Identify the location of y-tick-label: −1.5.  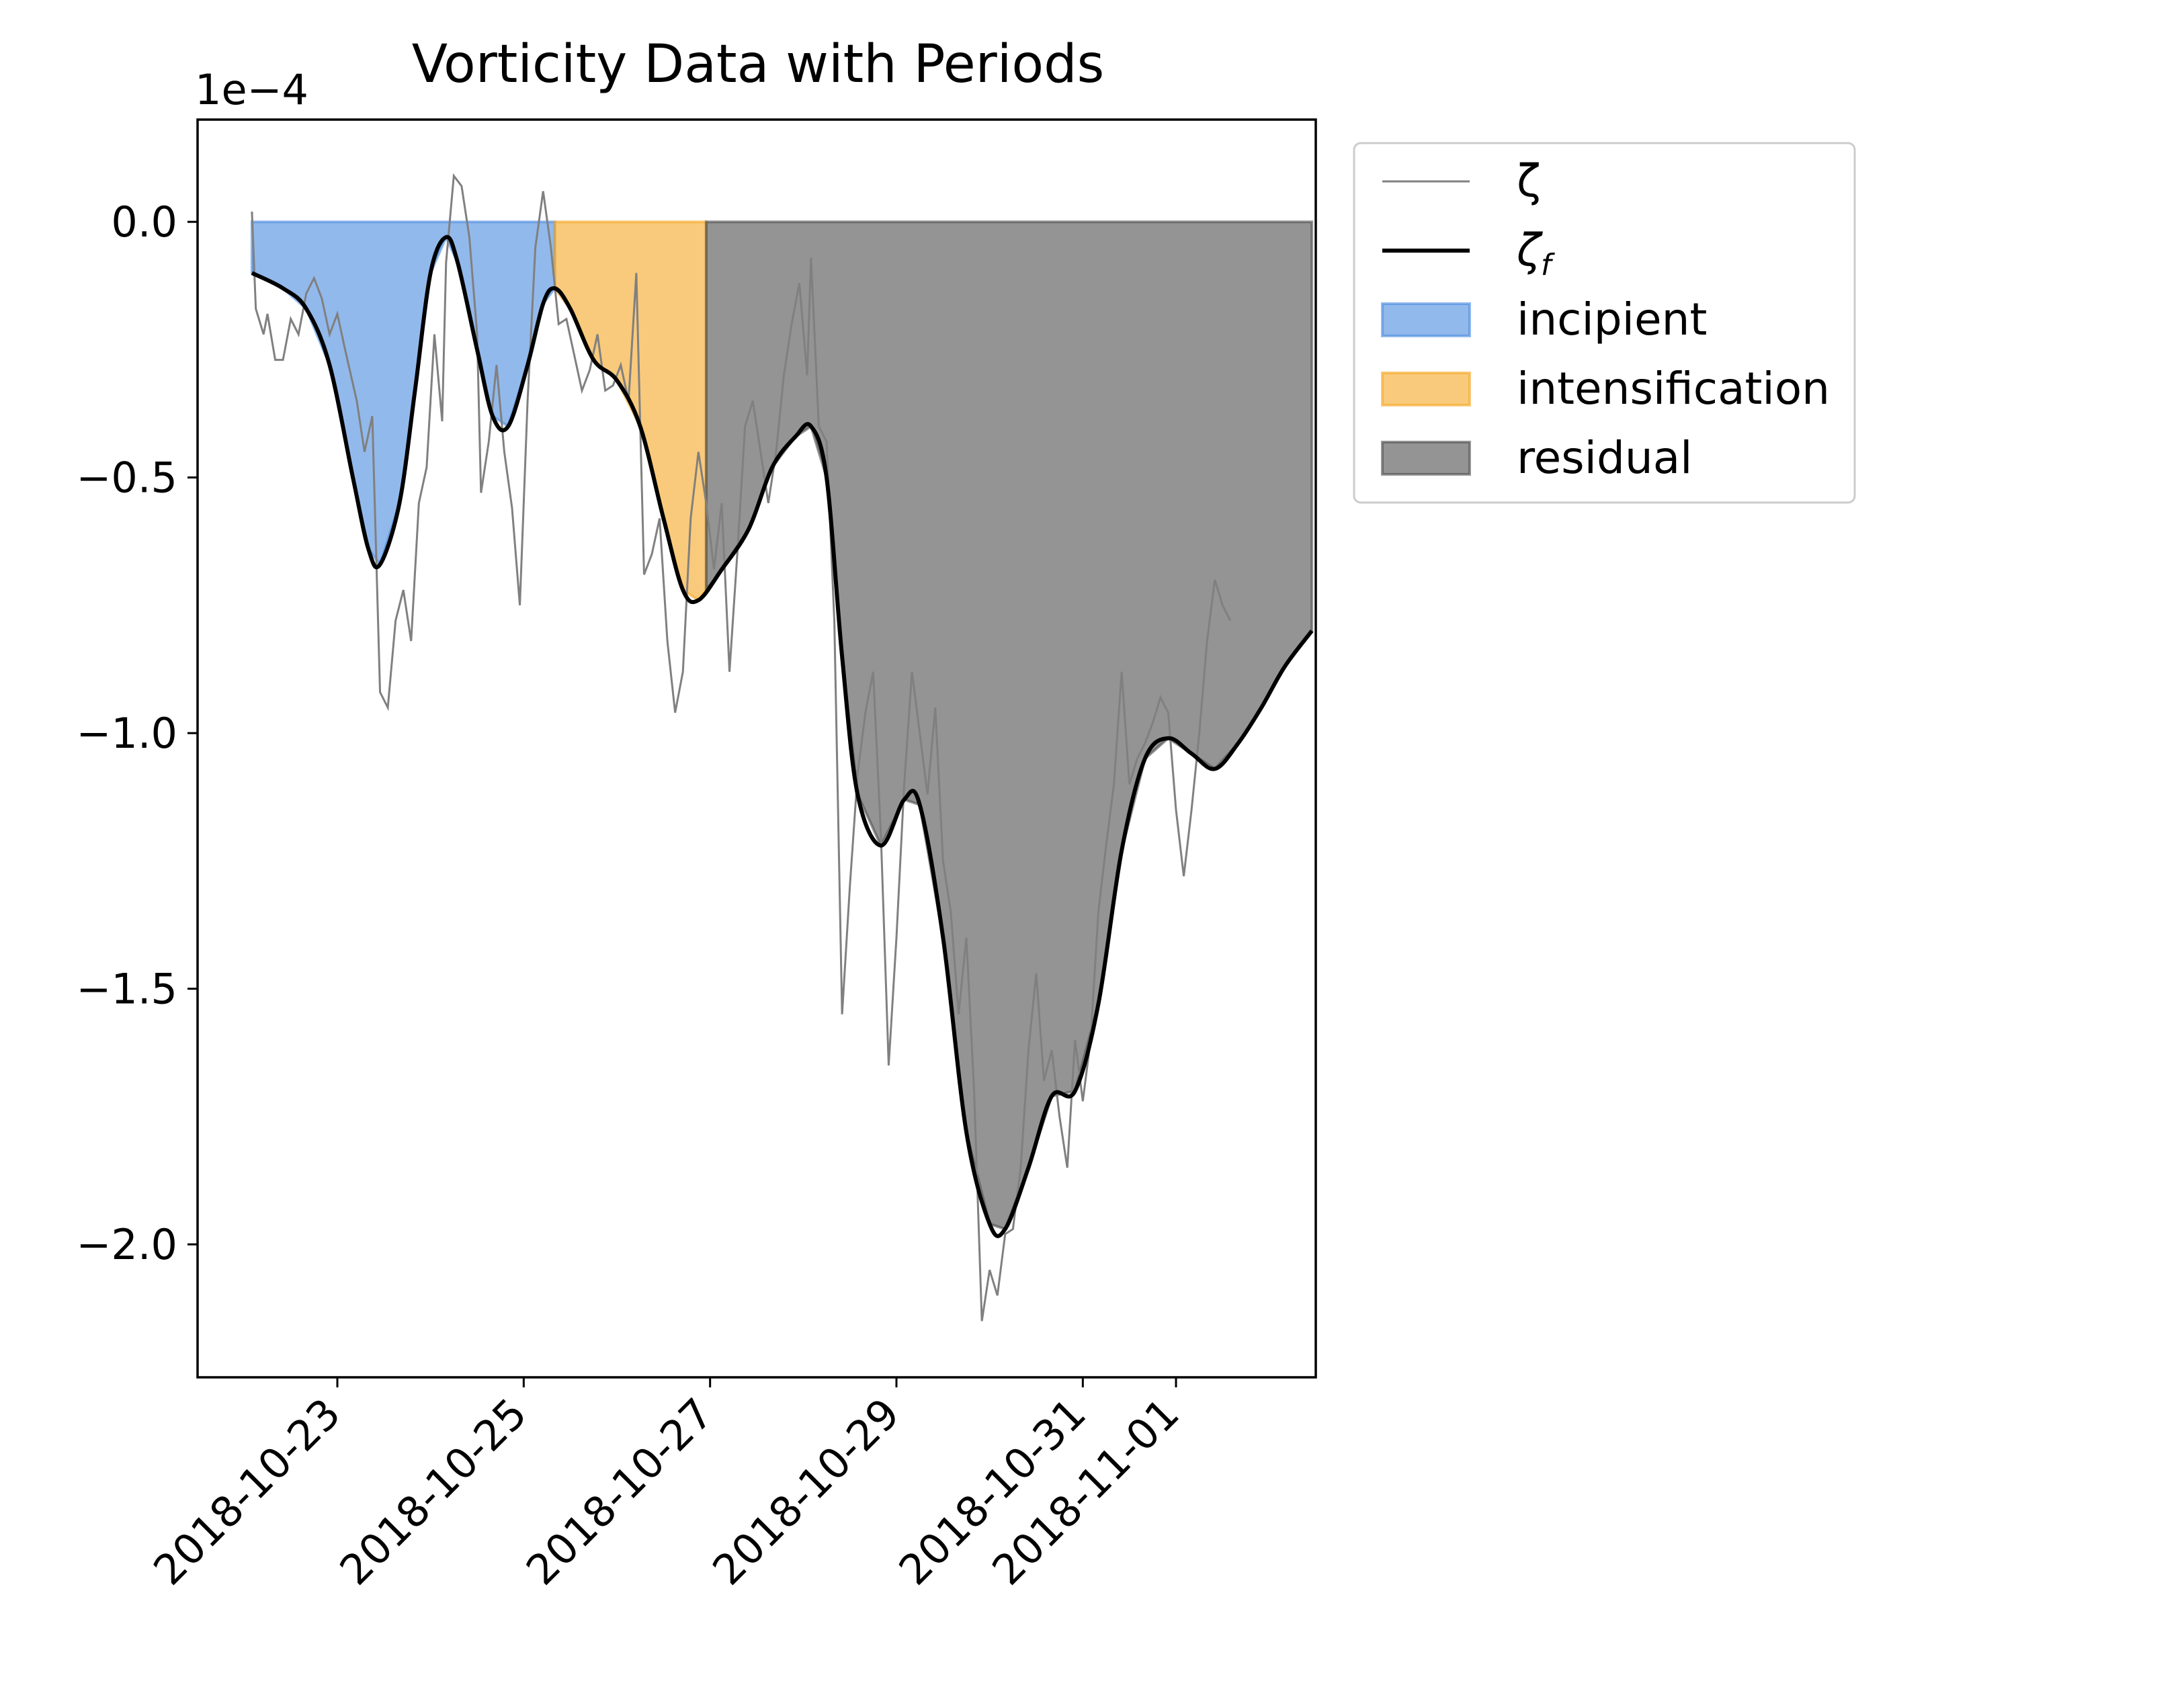
(127, 990).